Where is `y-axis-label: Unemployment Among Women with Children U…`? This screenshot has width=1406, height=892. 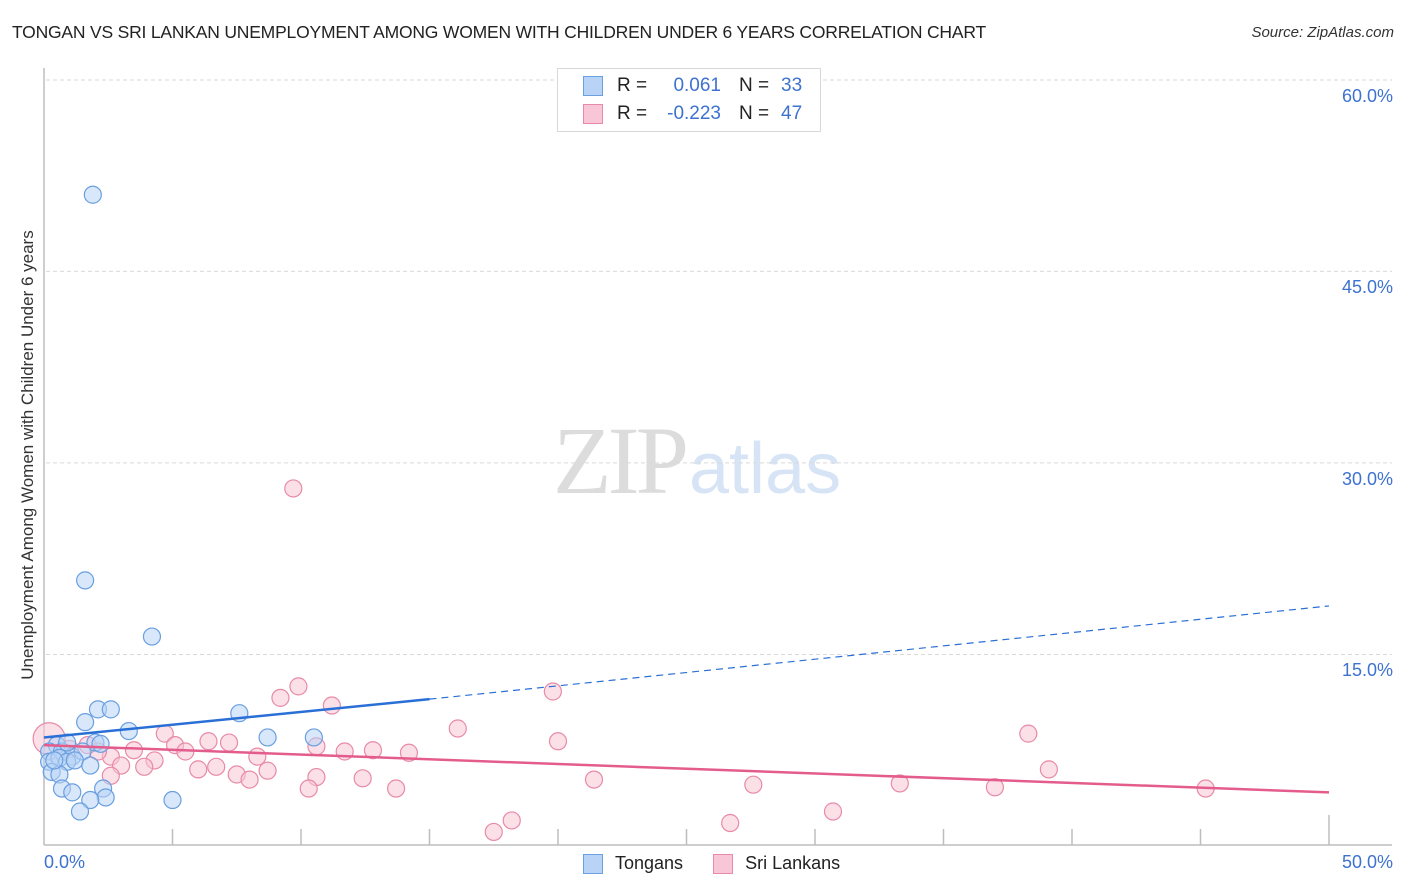
y-axis-label: Unemployment Among Women with Children U… is located at coordinates (27, 455).